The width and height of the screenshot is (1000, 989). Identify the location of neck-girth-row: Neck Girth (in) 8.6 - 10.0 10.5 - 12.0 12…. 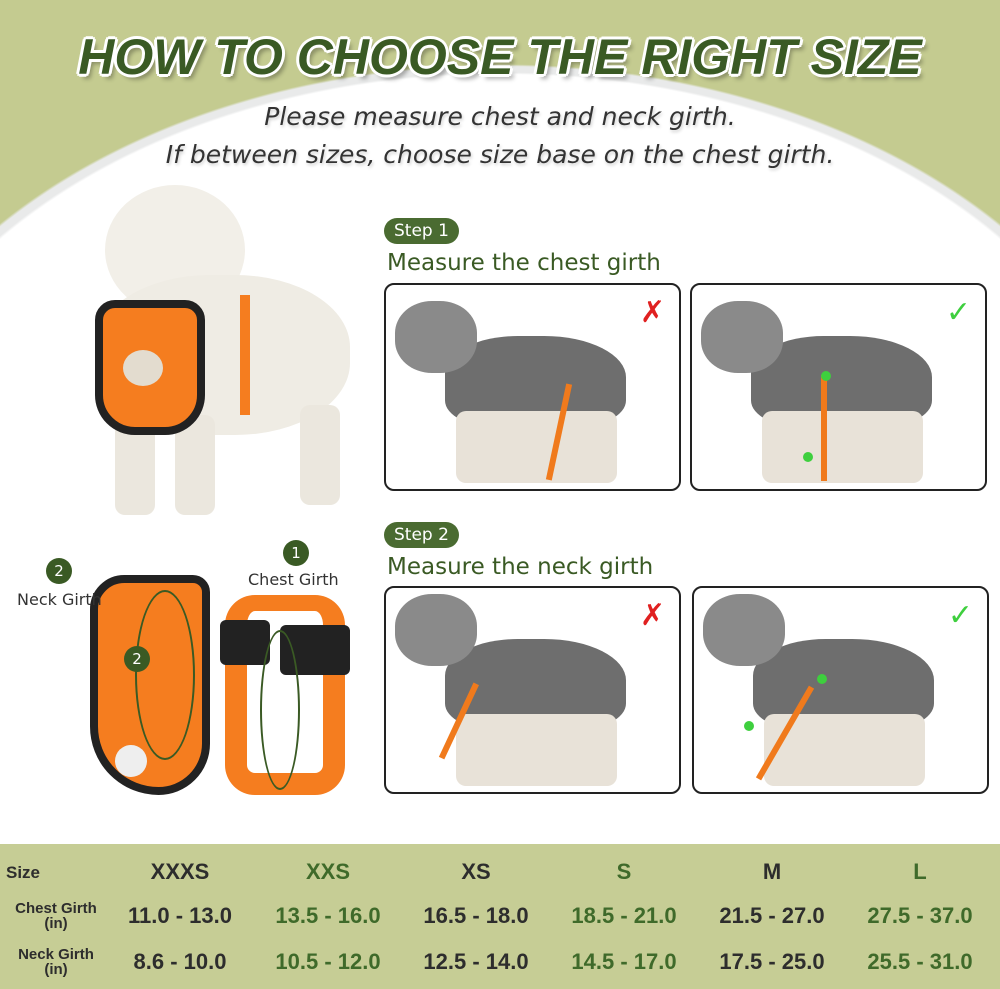
(500, 962).